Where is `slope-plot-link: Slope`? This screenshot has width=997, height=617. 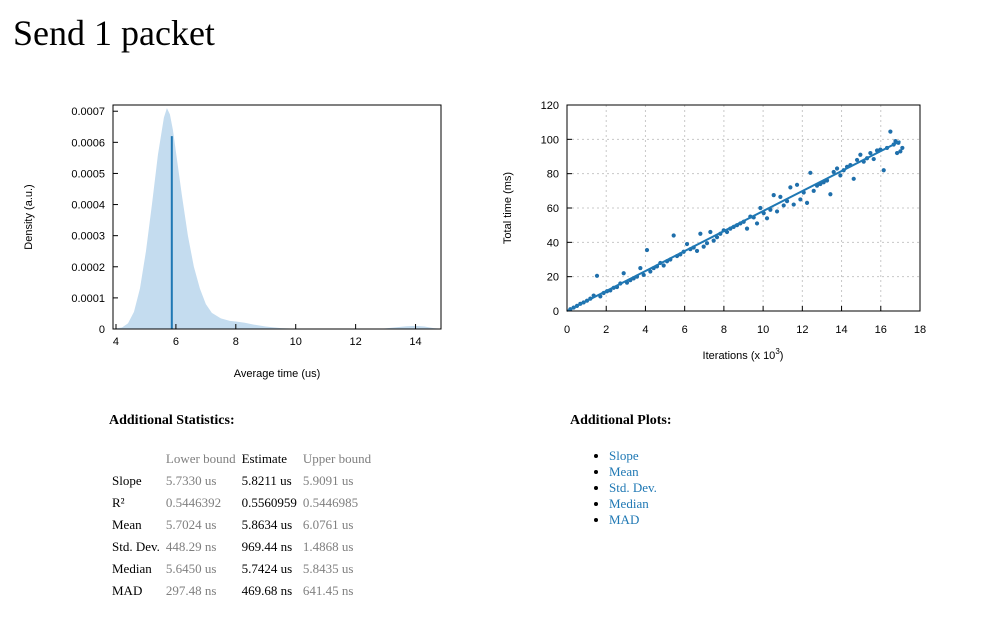 slope-plot-link: Slope is located at coordinates (624, 455).